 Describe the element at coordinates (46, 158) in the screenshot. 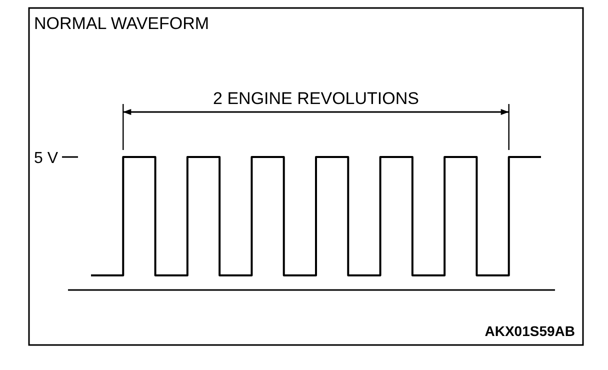

I see `text: 5 V` at that location.